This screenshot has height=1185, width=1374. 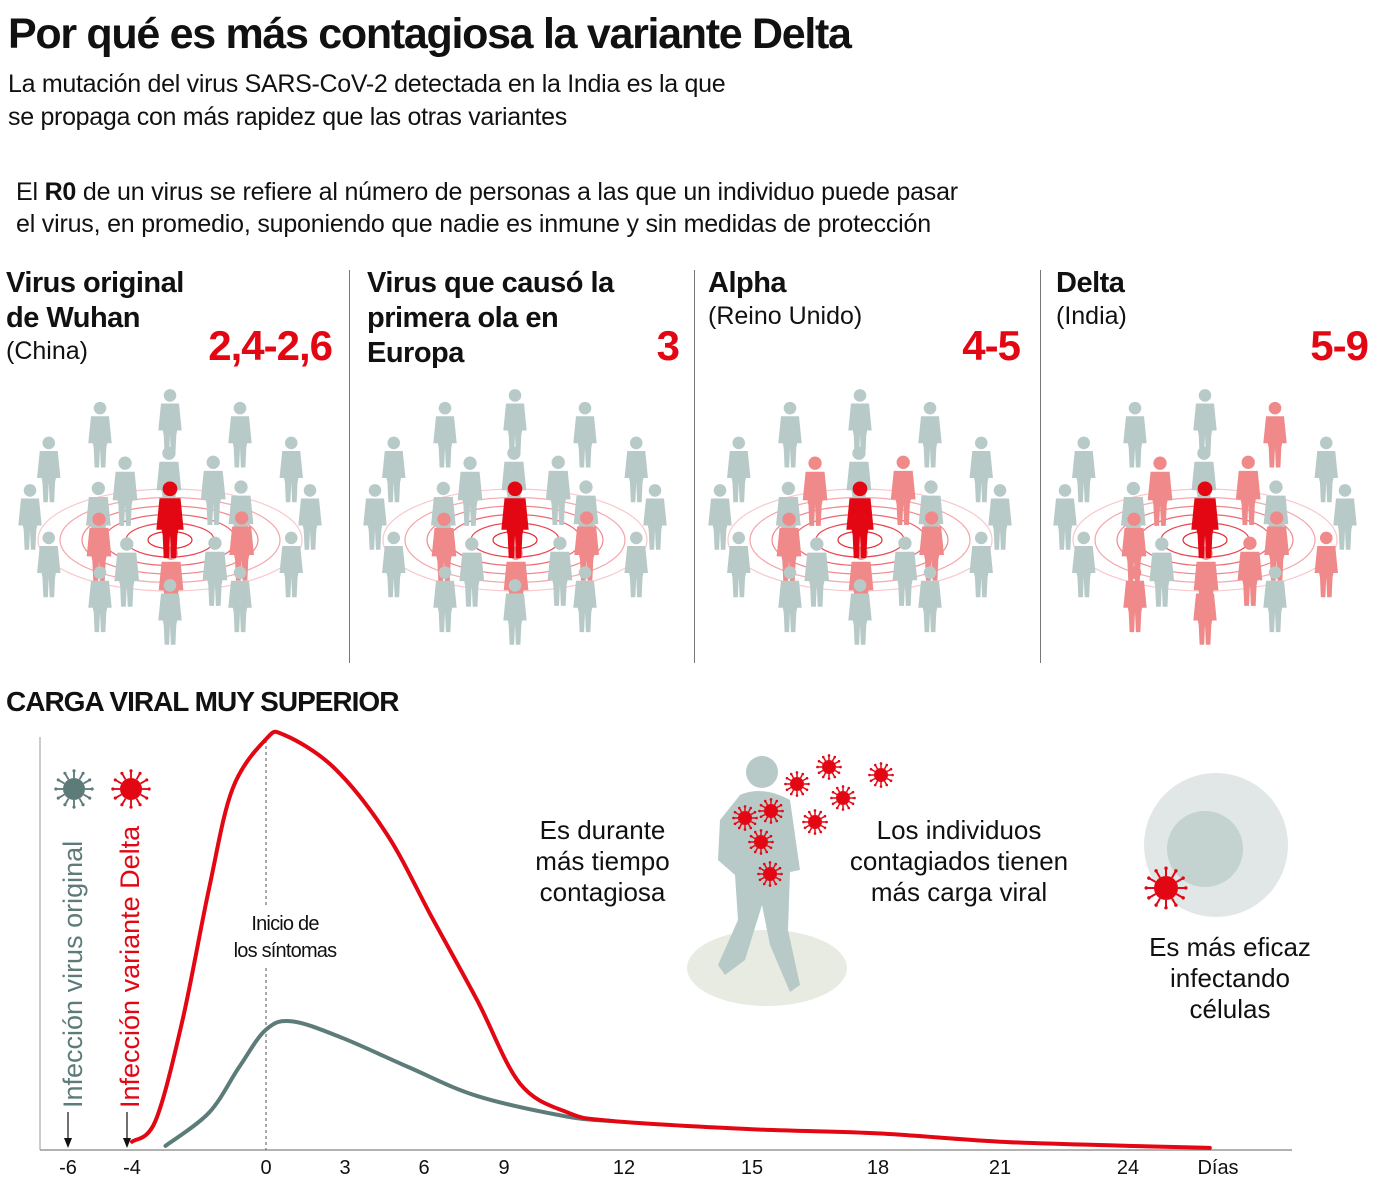 I want to click on x-tick-label: 24, so click(x=1128, y=1168).